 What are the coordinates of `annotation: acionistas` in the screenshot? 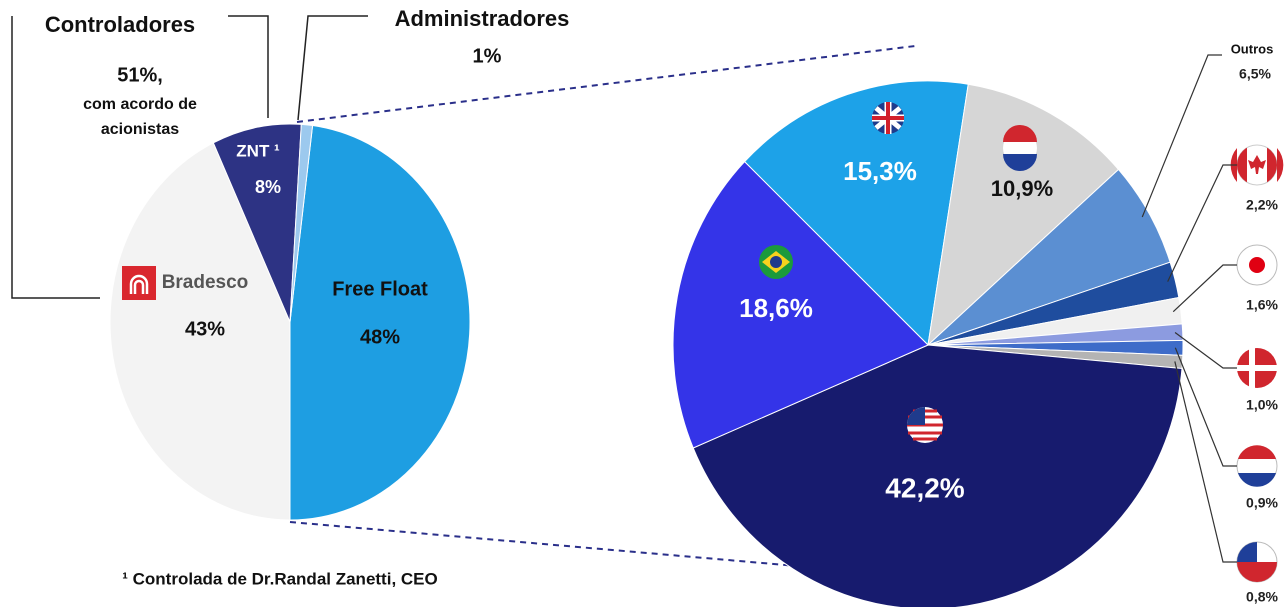 It's located at (140, 129).